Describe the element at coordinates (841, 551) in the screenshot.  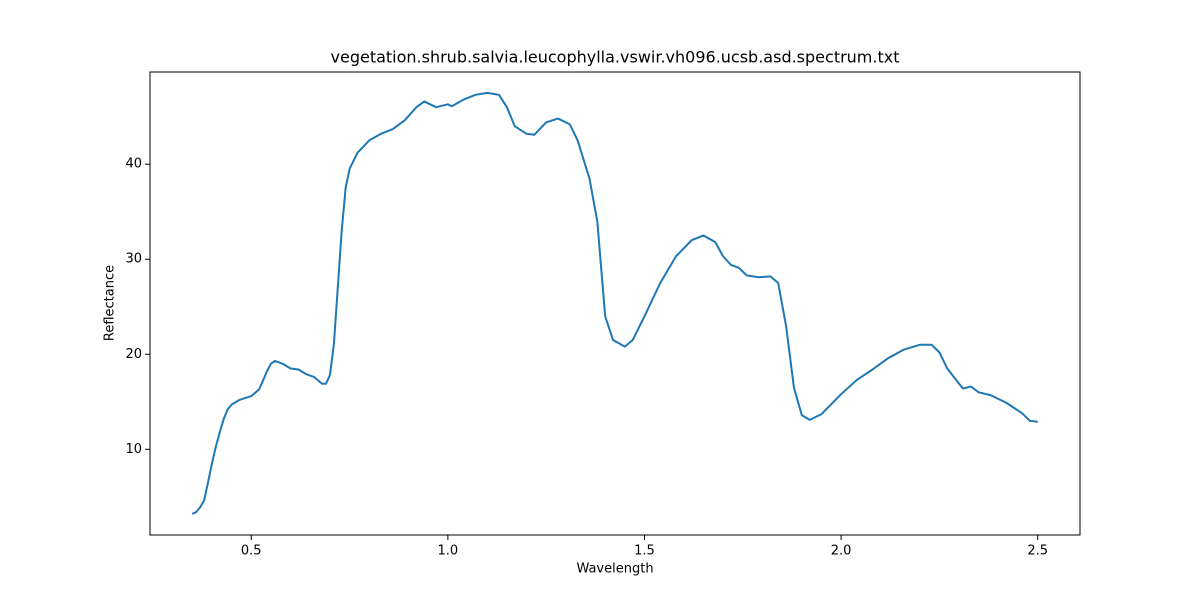
I see `x-tick-label: 2.0` at that location.